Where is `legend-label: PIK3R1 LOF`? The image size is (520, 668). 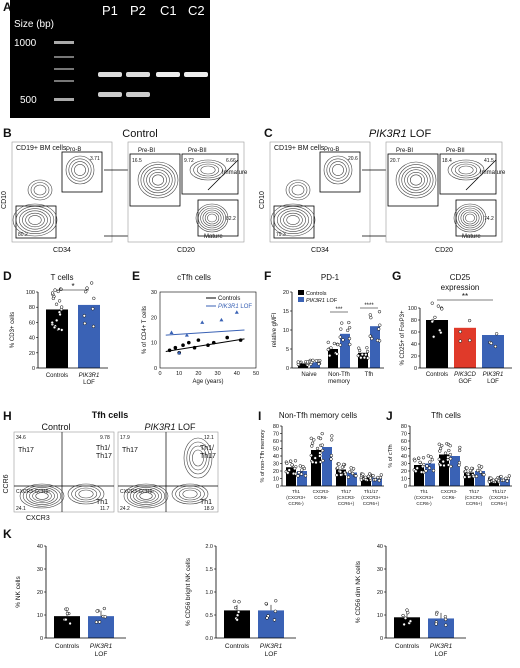 legend-label: PIK3R1 LOF is located at coordinates (322, 301).